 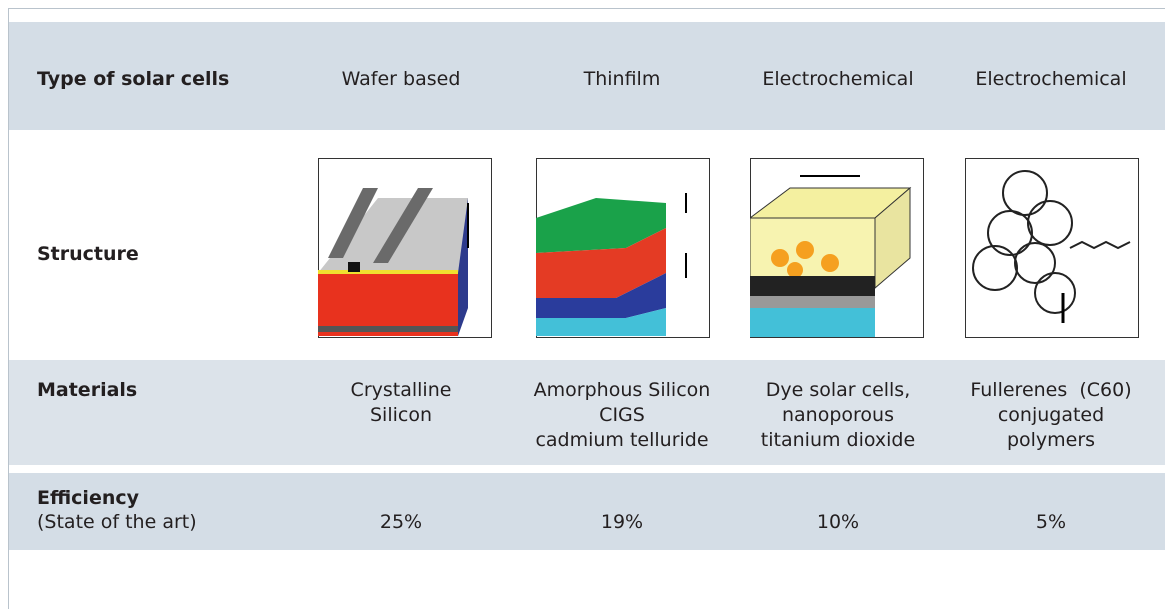 What do you see at coordinates (1051, 390) in the screenshot?
I see `materials-cell: Fullerenes (C60)` at bounding box center [1051, 390].